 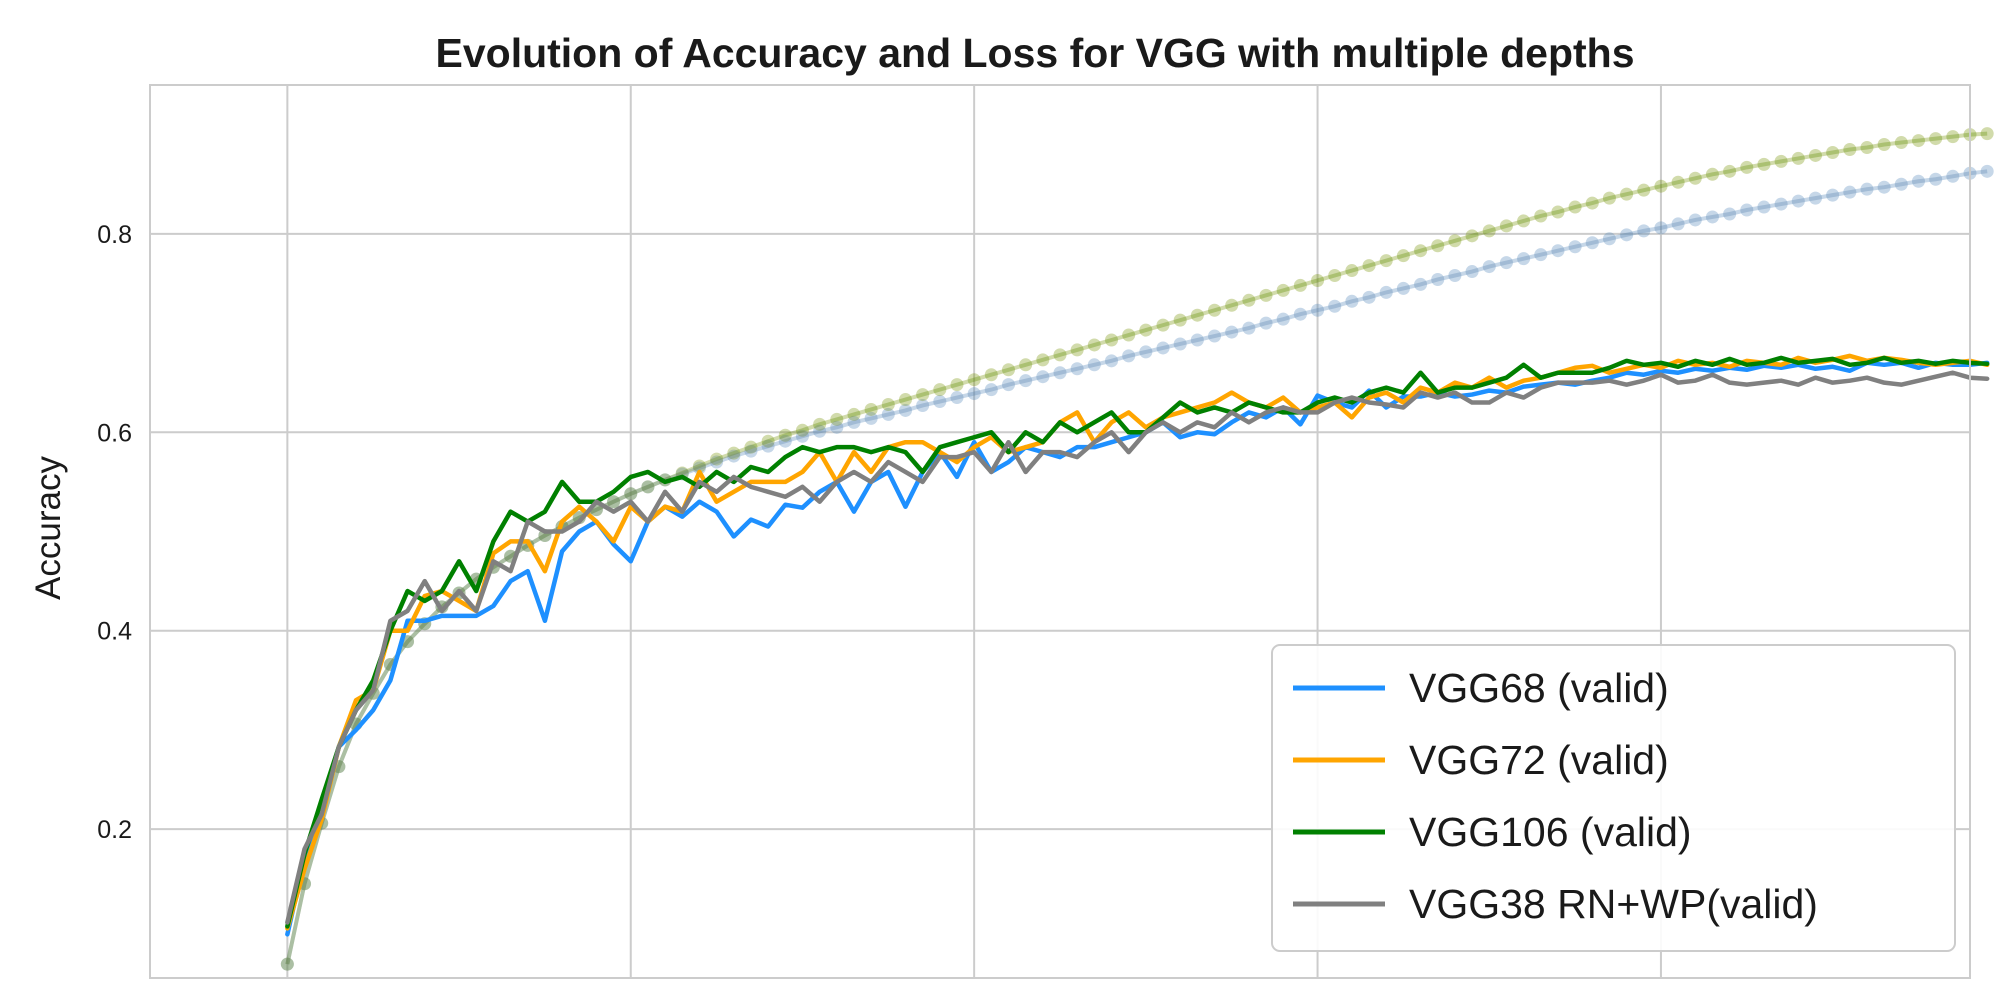 What do you see at coordinates (114, 433) in the screenshot?
I see `y-tick-label: 0.6` at bounding box center [114, 433].